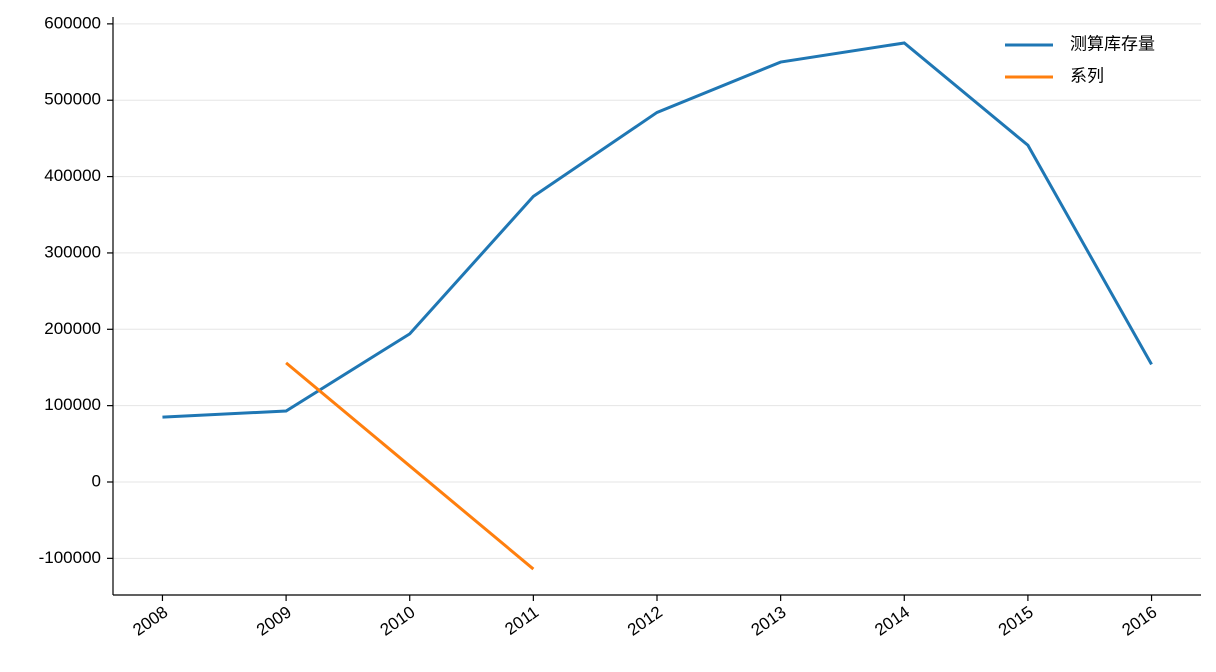  What do you see at coordinates (398, 620) in the screenshot?
I see `x-tick-label: 2010` at bounding box center [398, 620].